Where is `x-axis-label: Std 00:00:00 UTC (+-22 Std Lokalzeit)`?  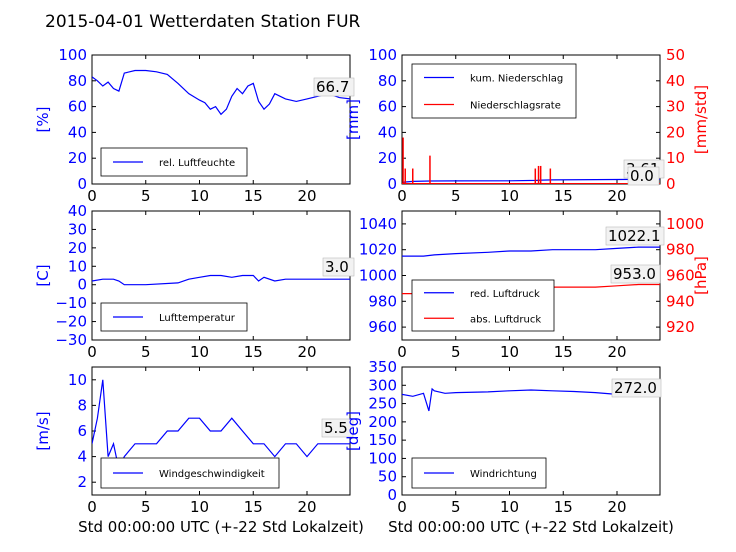 x-axis-label: Std 00:00:00 UTC (+-22 Std Lokalzeit) is located at coordinates (531, 527).